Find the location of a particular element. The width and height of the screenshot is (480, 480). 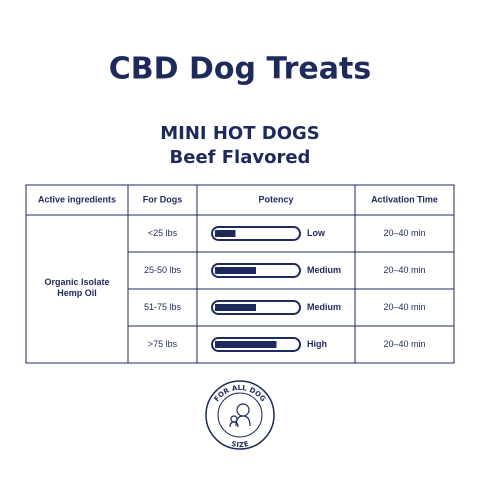

badge-bottom: SIZE is located at coordinates (239, 444).